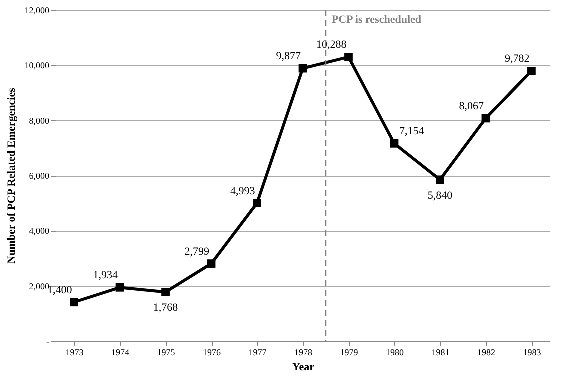  I want to click on y-axis-title: Number of PCP Related Emergencies, so click(12, 175).